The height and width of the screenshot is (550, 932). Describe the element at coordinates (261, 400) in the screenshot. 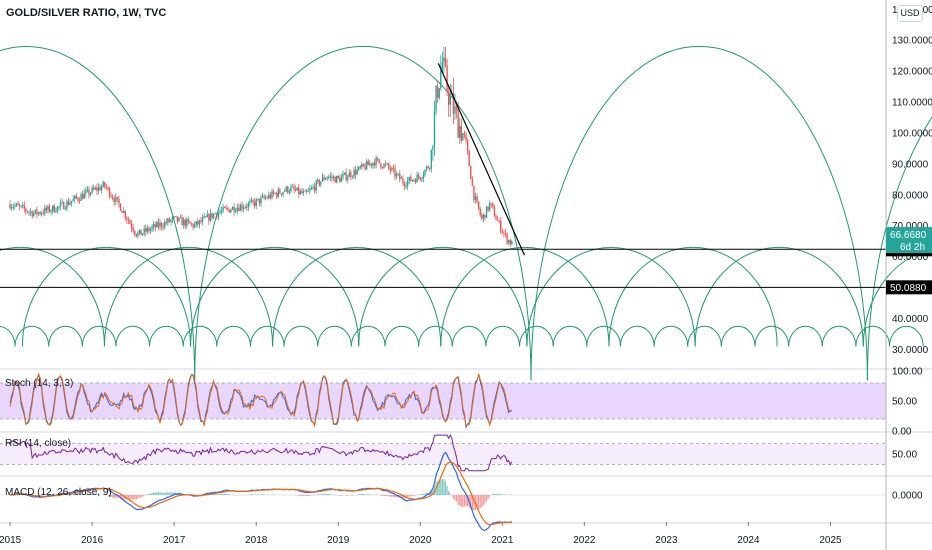

I see `stoch-d-line` at that location.